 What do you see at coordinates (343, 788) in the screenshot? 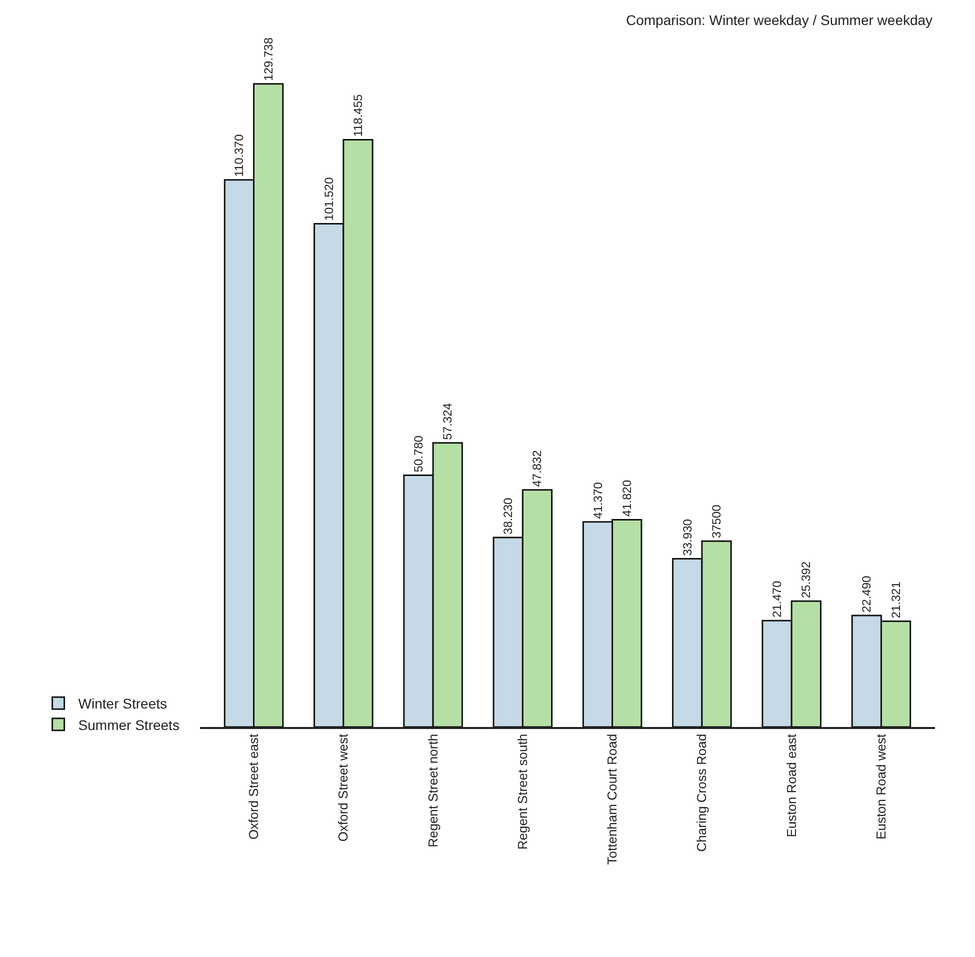
I see `x-tick-label: Oxford Street west` at bounding box center [343, 788].